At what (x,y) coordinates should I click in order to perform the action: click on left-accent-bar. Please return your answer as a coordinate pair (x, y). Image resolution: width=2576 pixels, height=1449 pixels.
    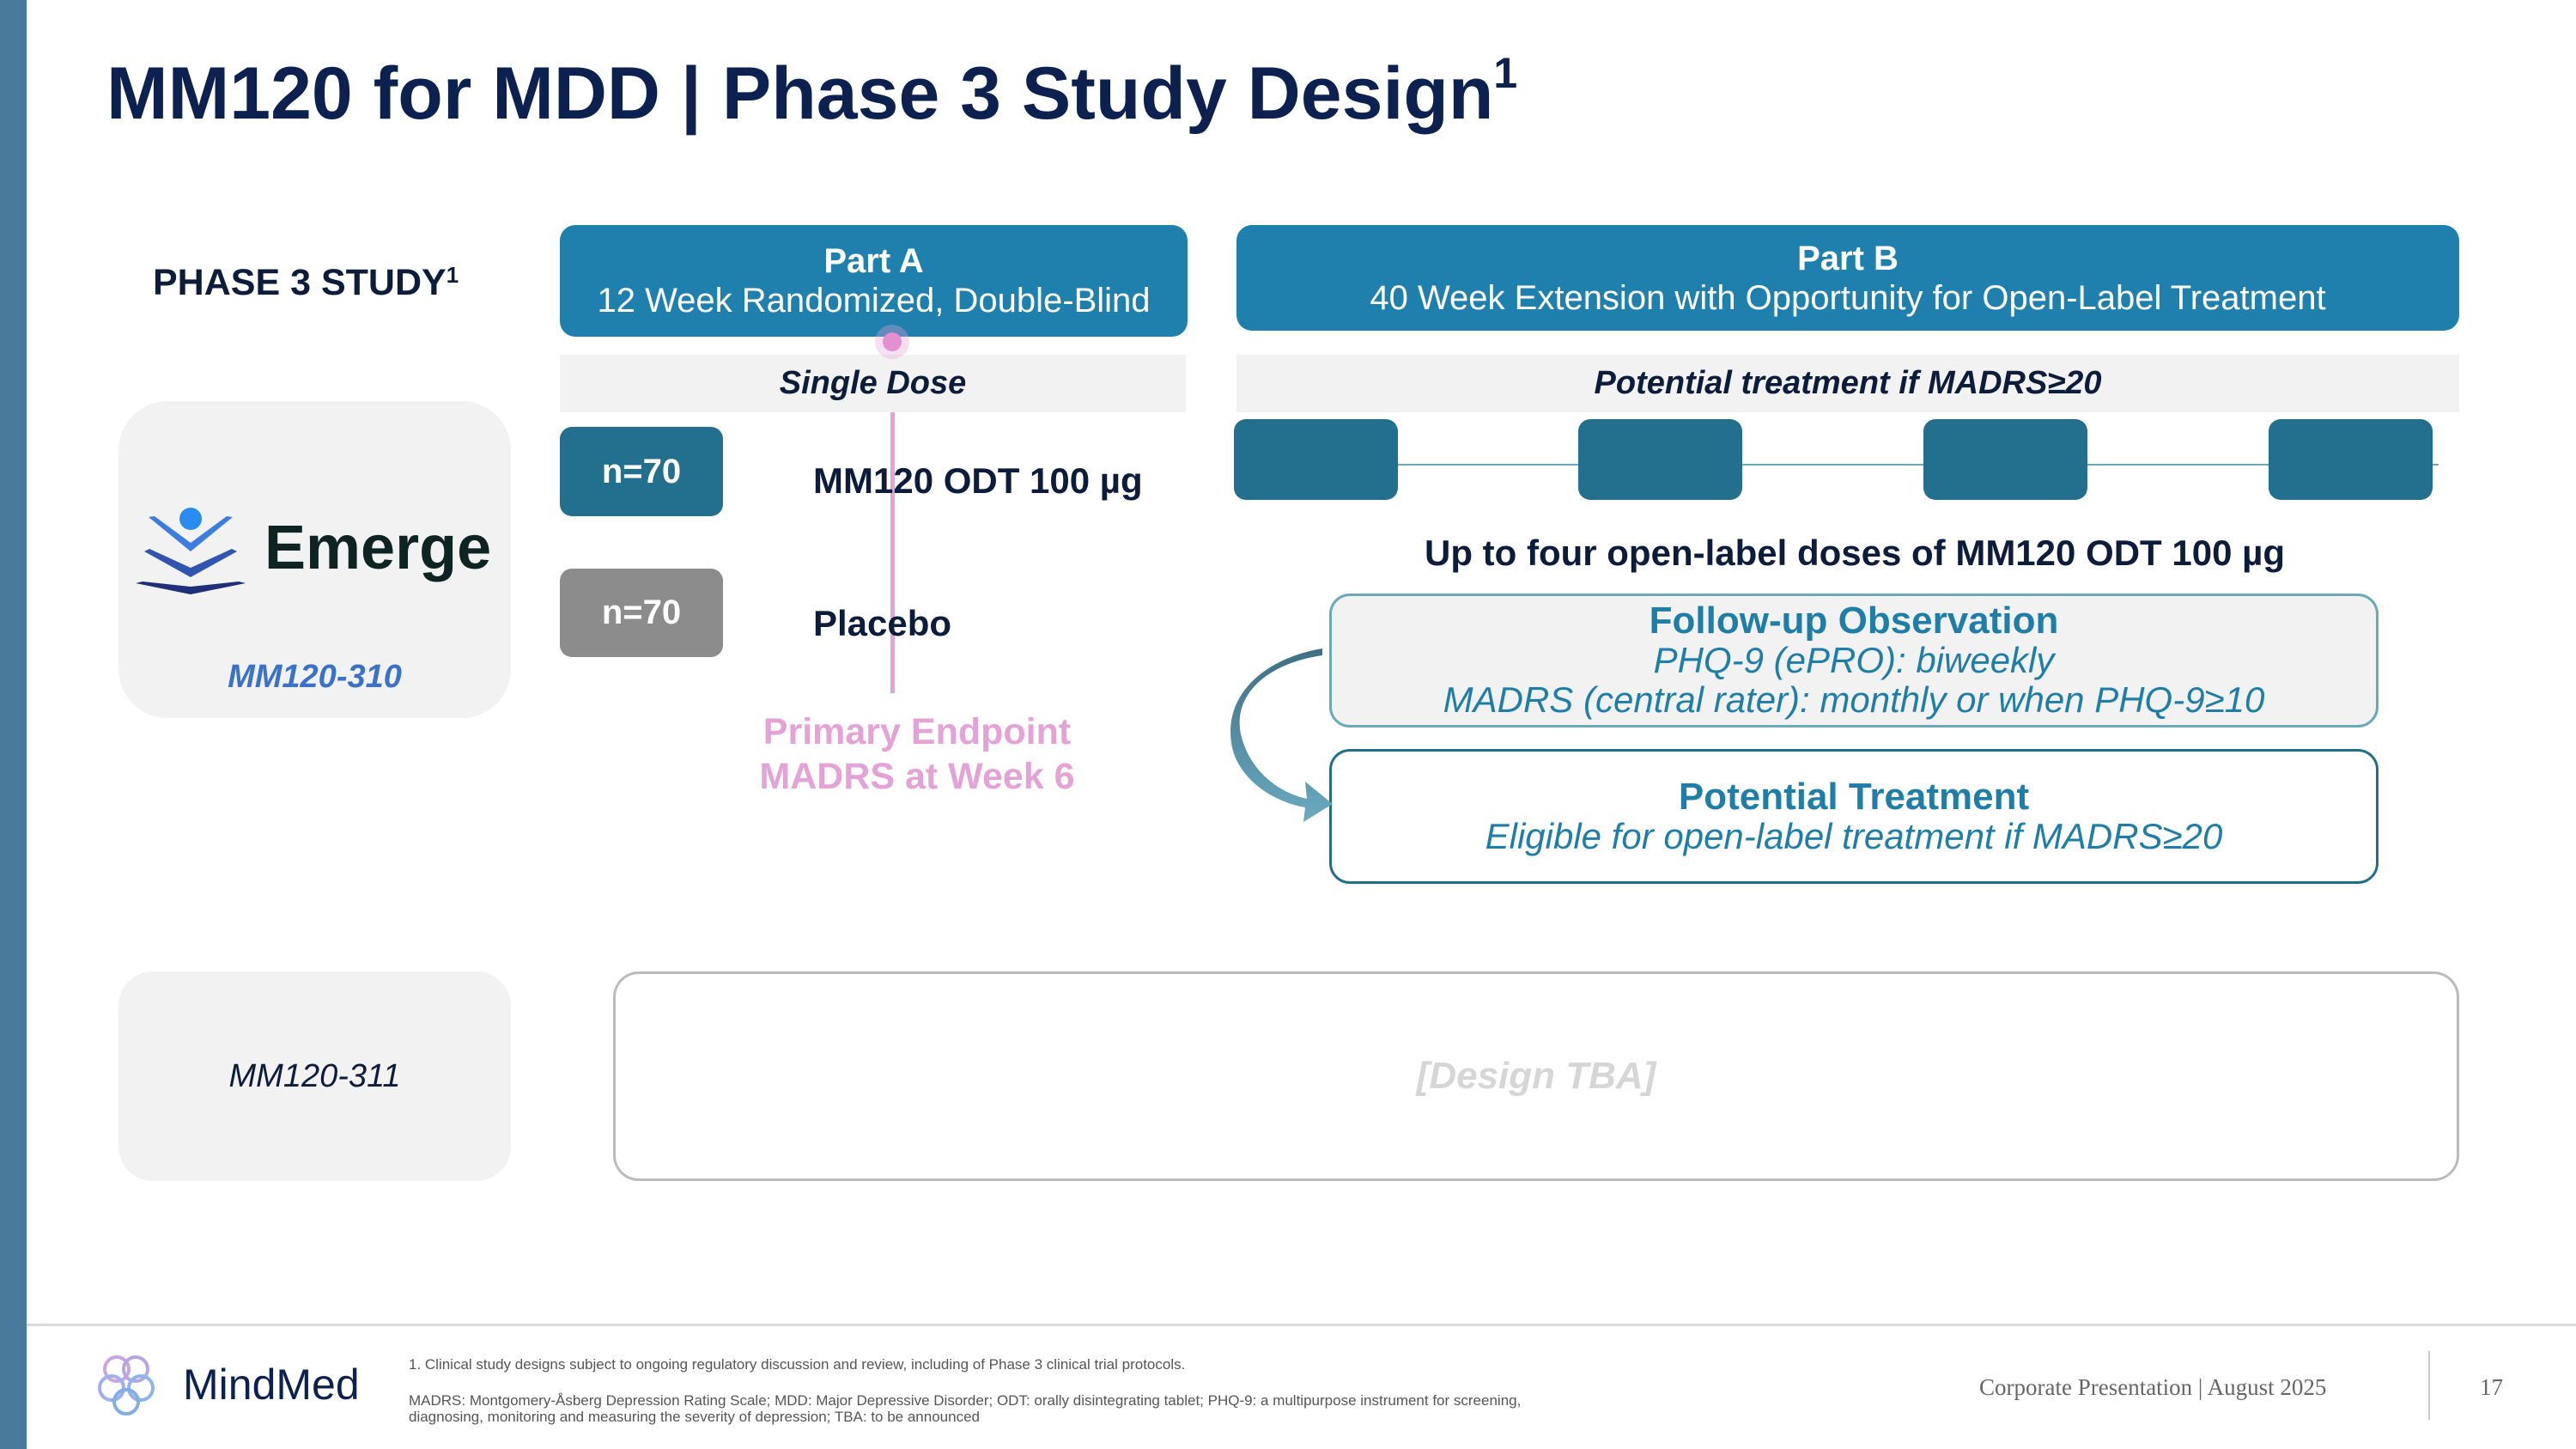
    Looking at the image, I should click on (13, 724).